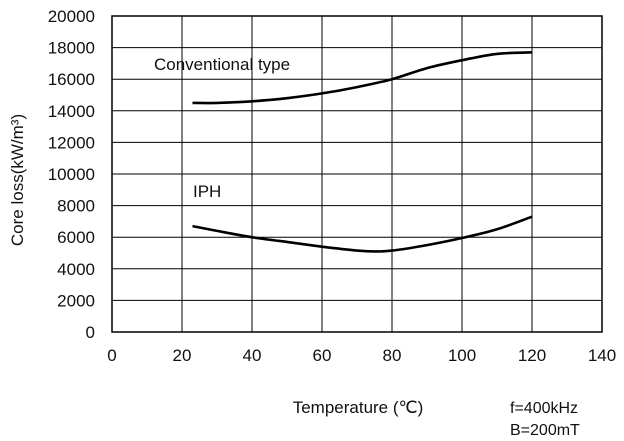  What do you see at coordinates (532, 355) in the screenshot?
I see `x-tick-label: 120` at bounding box center [532, 355].